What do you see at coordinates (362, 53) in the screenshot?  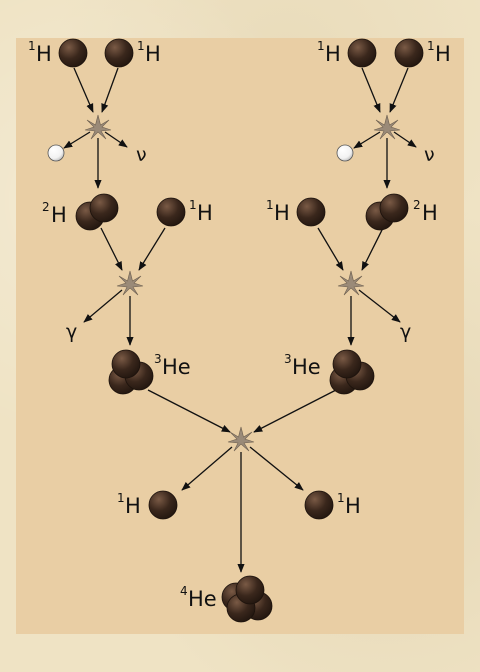 I see `proton-top-right-a` at bounding box center [362, 53].